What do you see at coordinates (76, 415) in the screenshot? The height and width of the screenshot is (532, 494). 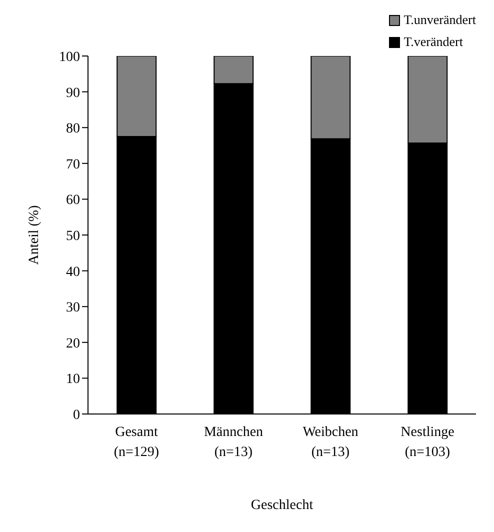 I see `y-tick-label: 0` at bounding box center [76, 415].